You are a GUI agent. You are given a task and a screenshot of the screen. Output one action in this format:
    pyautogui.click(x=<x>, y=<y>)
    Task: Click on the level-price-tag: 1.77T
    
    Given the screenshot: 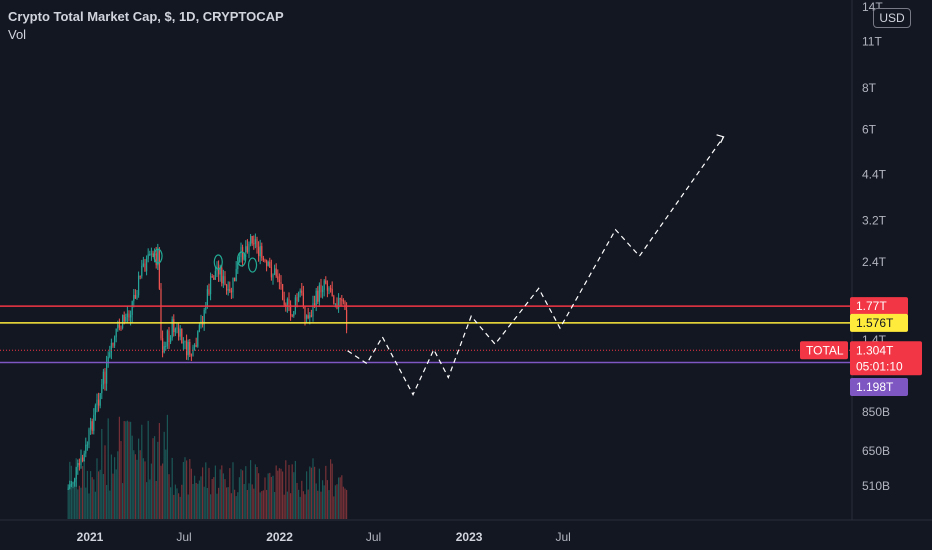 What is the action you would take?
    pyautogui.click(x=879, y=306)
    